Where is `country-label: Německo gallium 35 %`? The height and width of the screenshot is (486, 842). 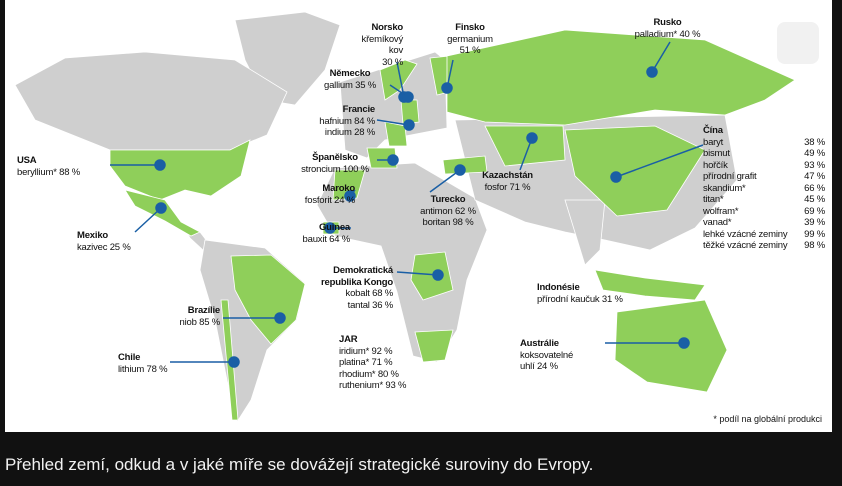
country-label: Německo gallium 35 % is located at coordinates (350, 79).